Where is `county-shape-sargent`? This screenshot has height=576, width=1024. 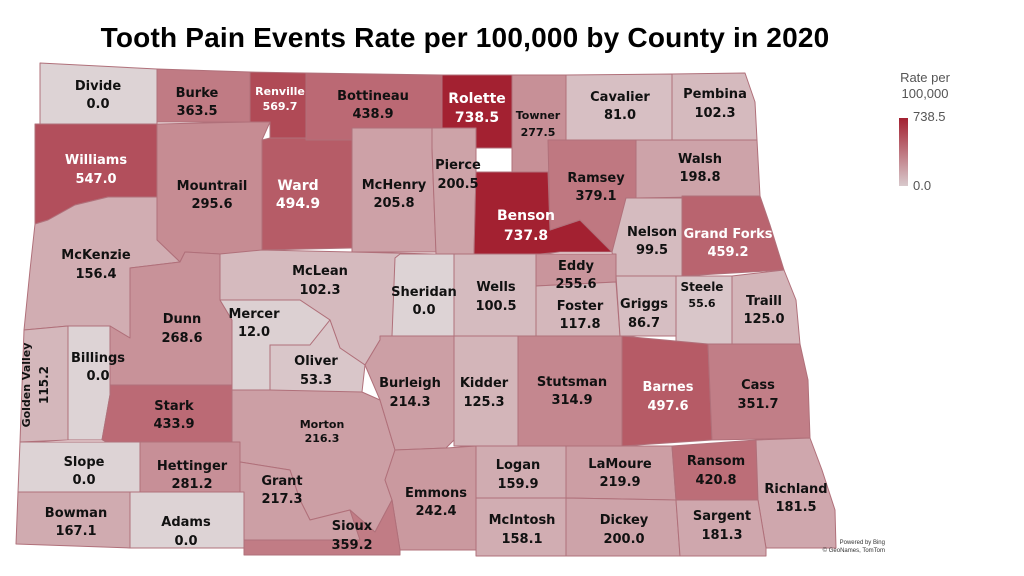 county-shape-sargent is located at coordinates (721, 528).